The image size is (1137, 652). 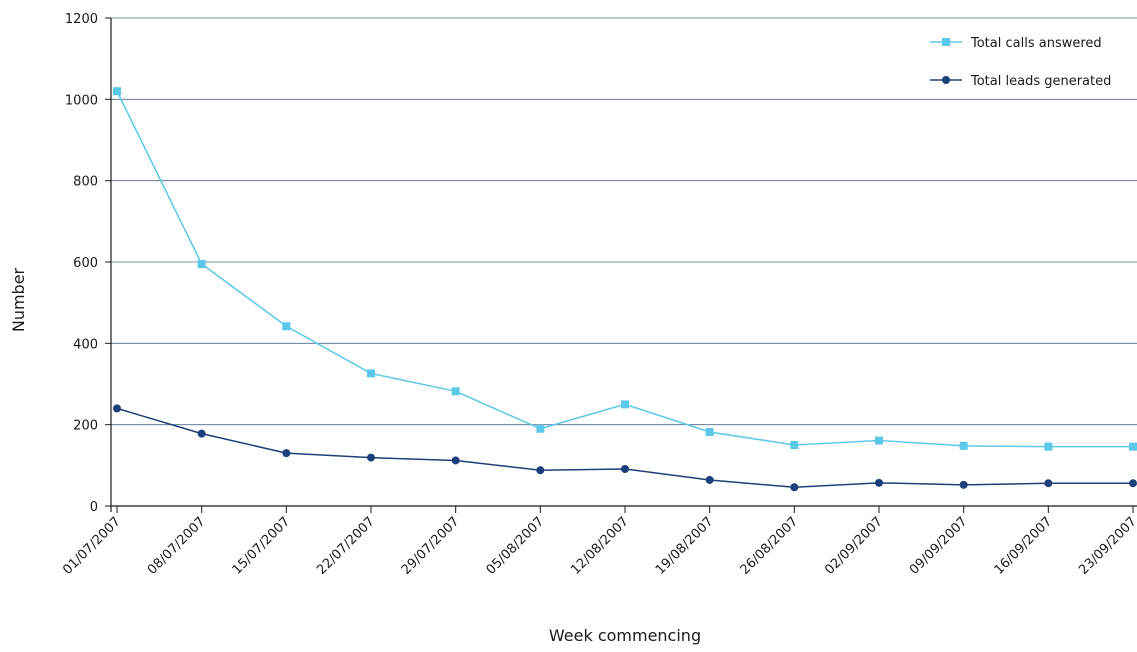 I want to click on x-tick-label: 23/09/2007, so click(x=1106, y=546).